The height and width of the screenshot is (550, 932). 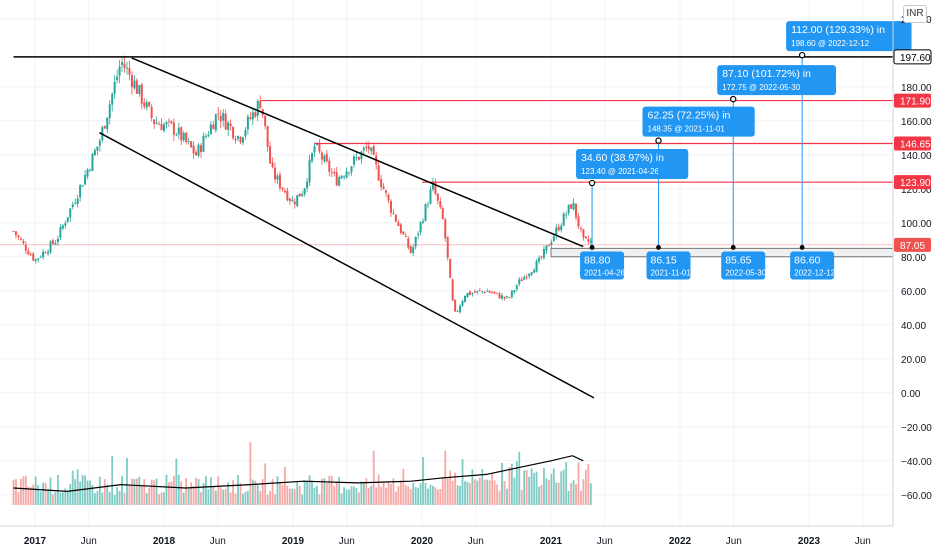 What do you see at coordinates (603, 265) in the screenshot?
I see `base-label-0: 88.80 2021-04-26` at bounding box center [603, 265].